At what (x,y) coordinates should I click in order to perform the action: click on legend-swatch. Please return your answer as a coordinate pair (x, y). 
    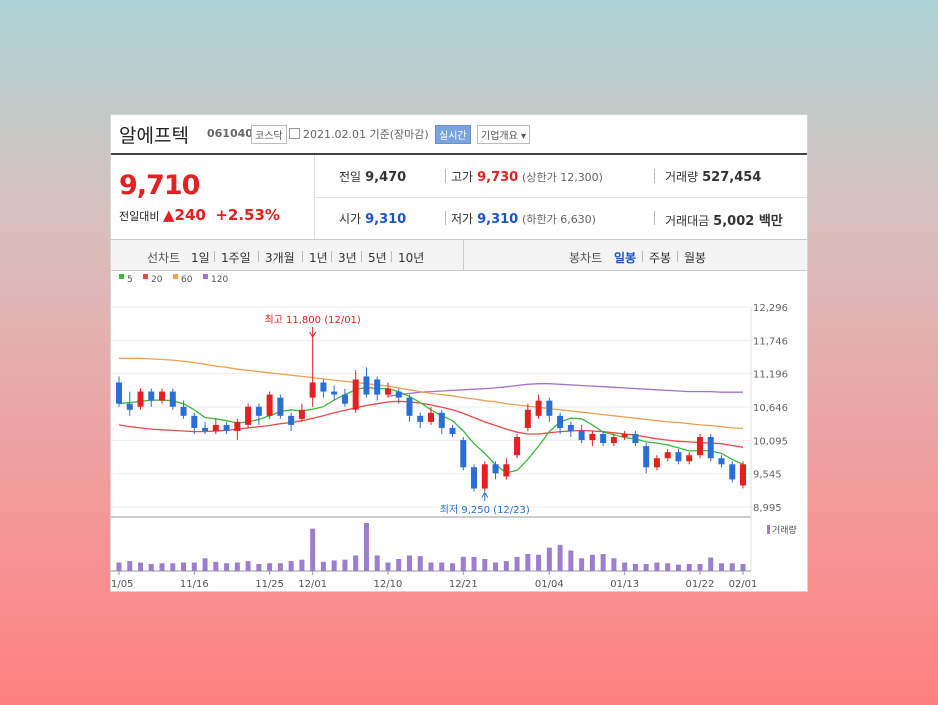
    Looking at the image, I should click on (121, 276).